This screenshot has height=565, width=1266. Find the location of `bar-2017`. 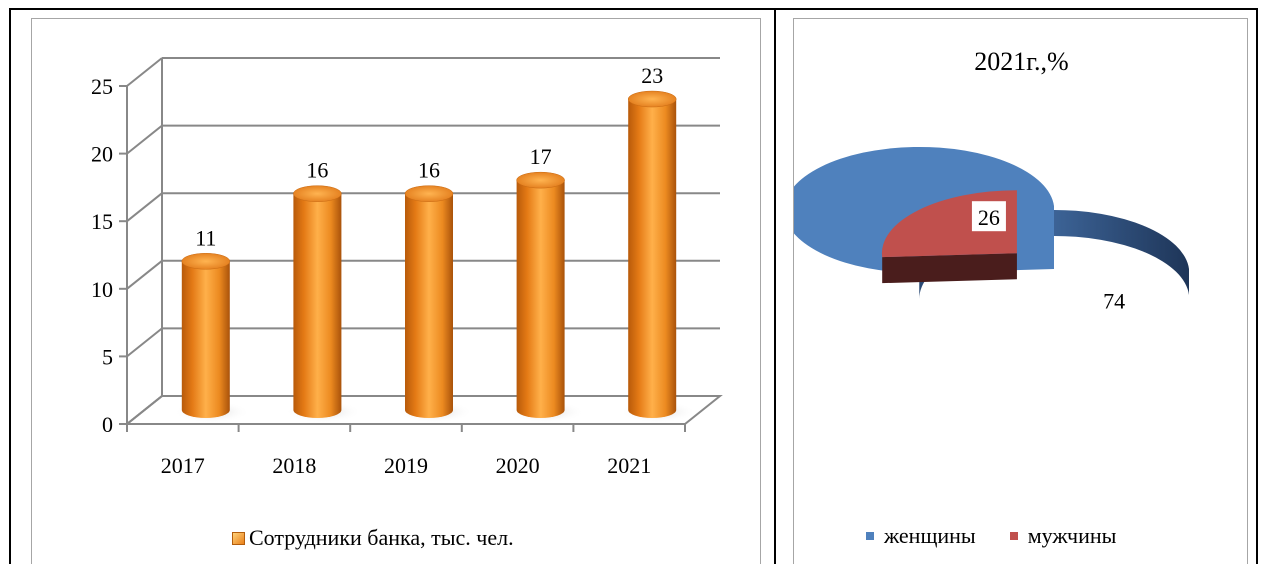

bar-2017 is located at coordinates (205, 339).